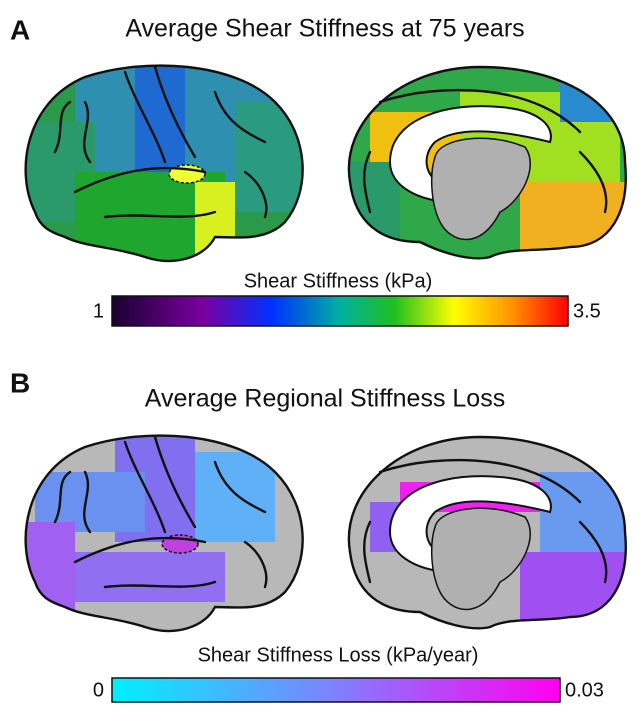 The height and width of the screenshot is (705, 639). Describe the element at coordinates (325, 399) in the screenshot. I see `panel-title: Average Regional Stiffness Loss` at that location.